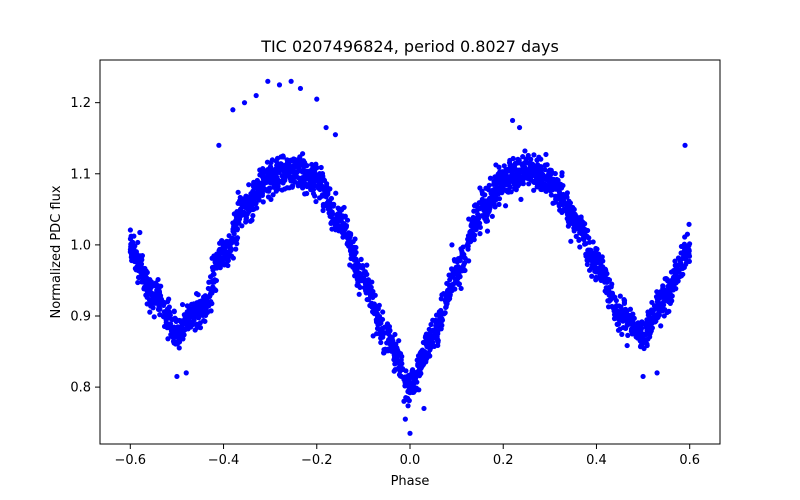 This screenshot has height=500, width=800. Describe the element at coordinates (689, 460) in the screenshot. I see `x-tick-label: 0.6` at that location.